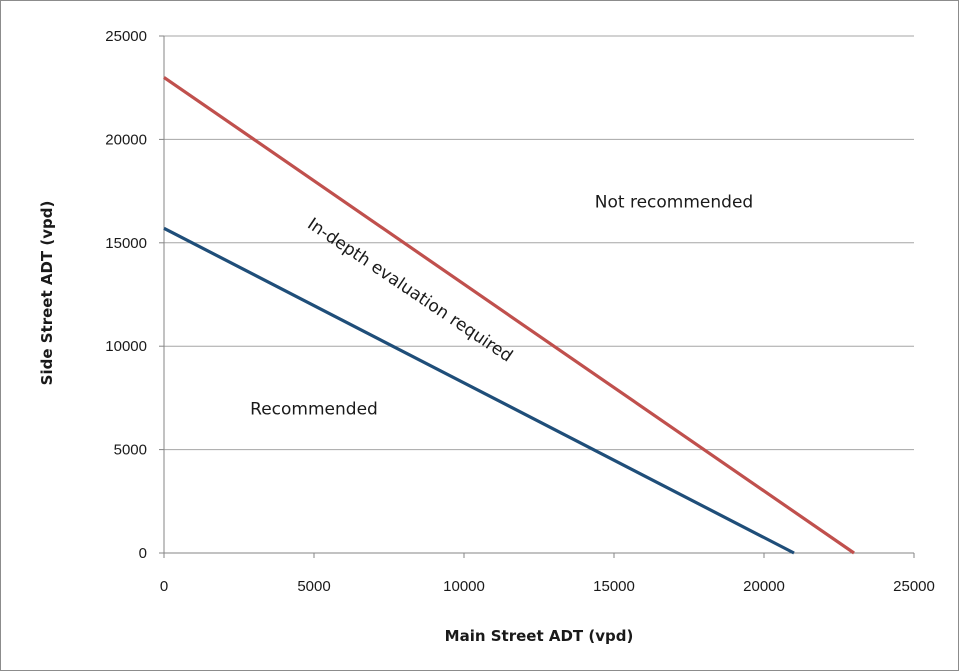 This screenshot has height=671, width=959. I want to click on x-tick-label: 20000, so click(764, 586).